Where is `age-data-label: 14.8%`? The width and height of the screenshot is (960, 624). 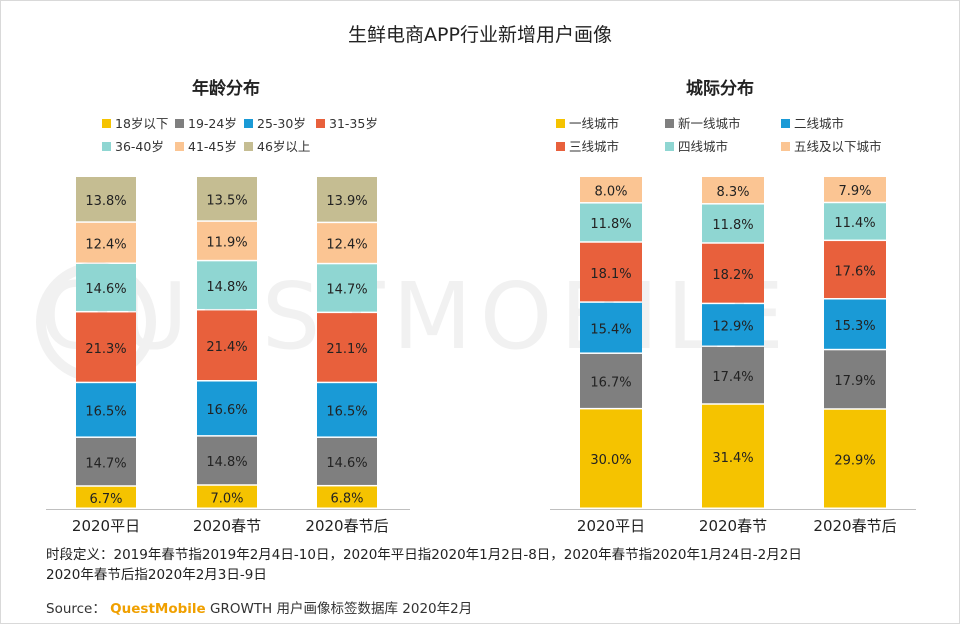
age-data-label: 14.8% is located at coordinates (226, 287).